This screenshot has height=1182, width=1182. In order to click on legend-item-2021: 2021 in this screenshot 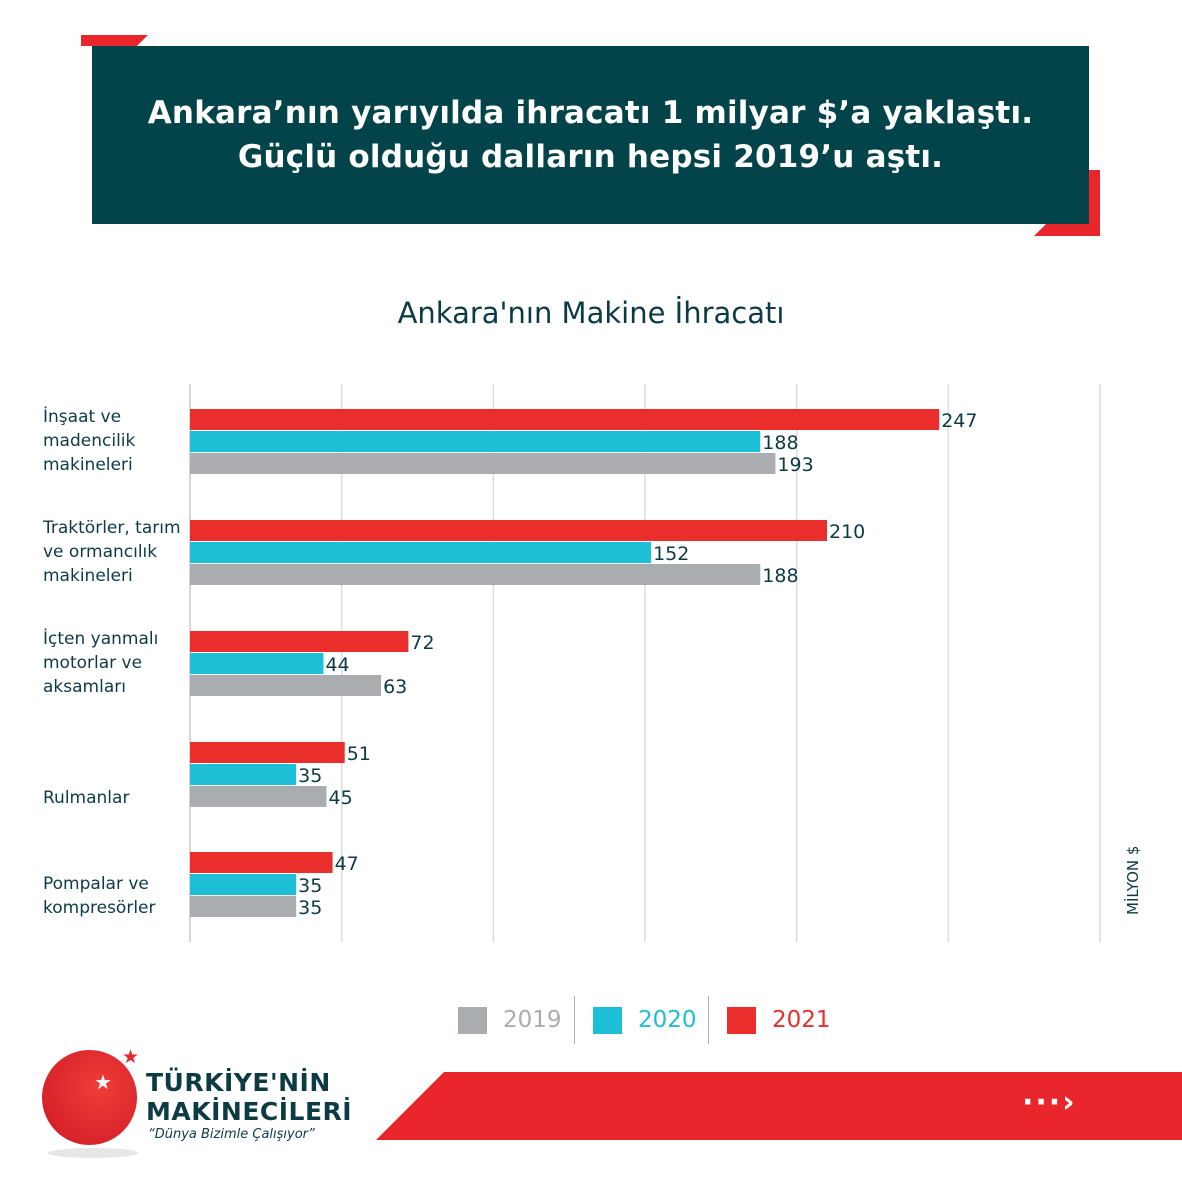, I will do `click(779, 1020)`.